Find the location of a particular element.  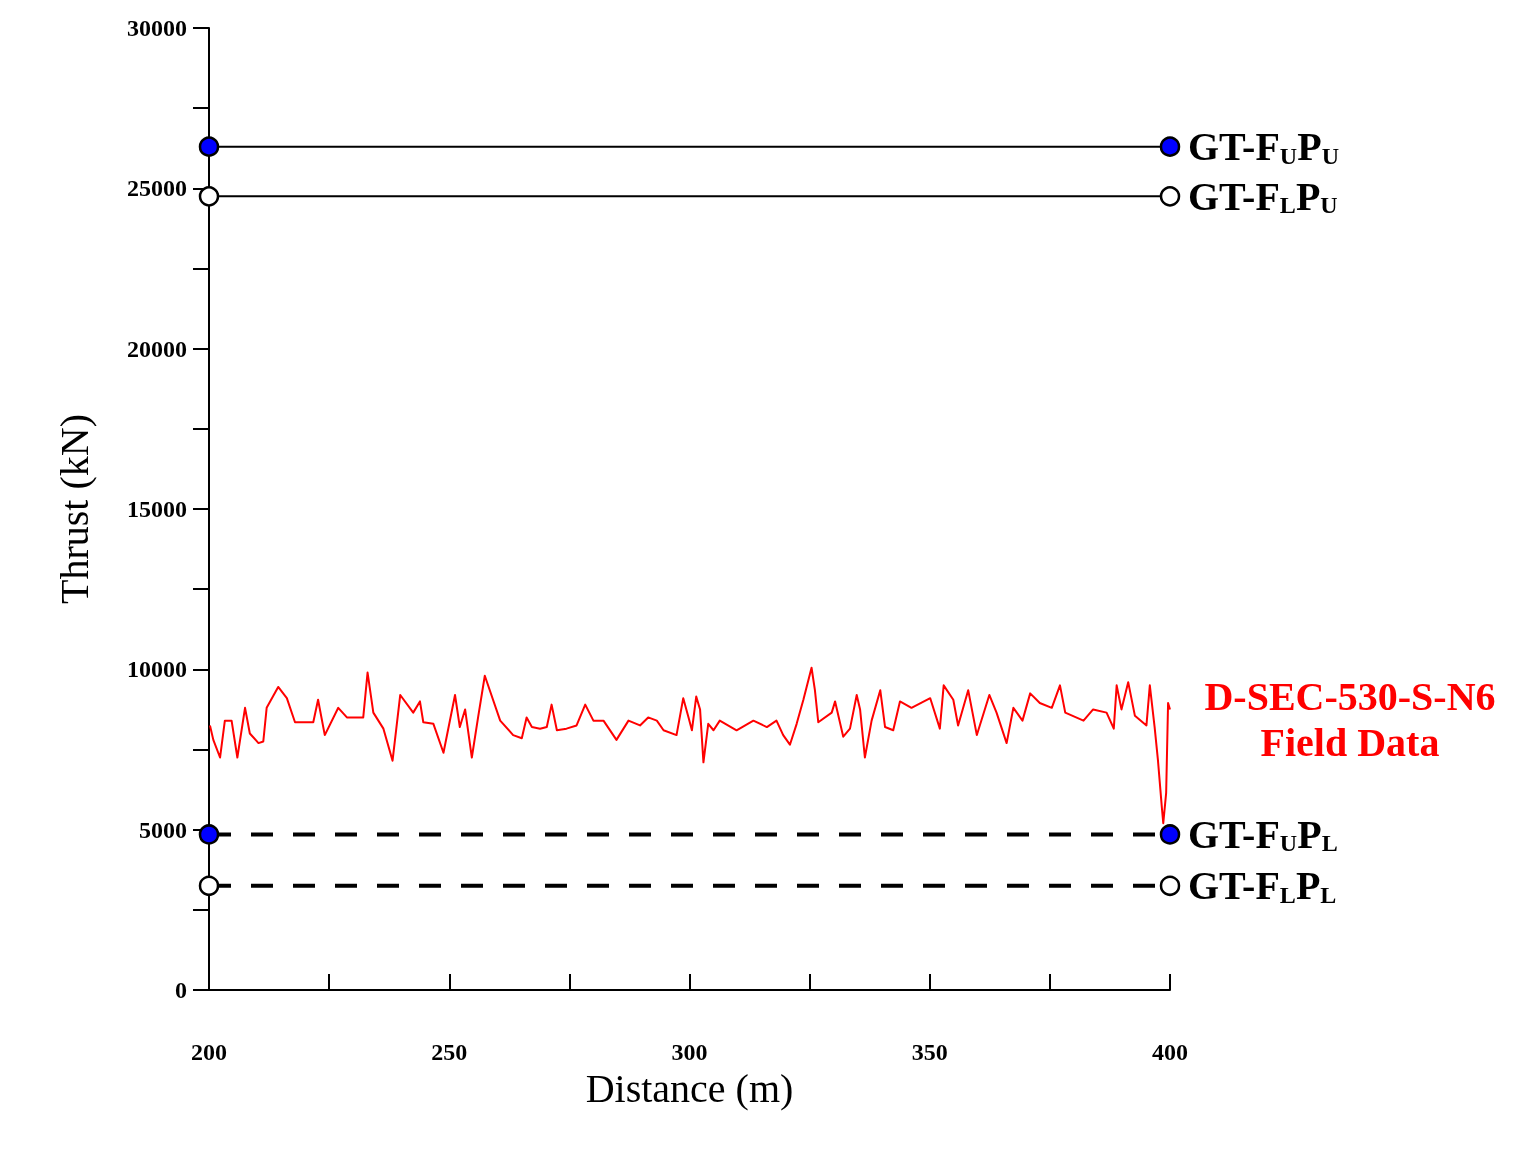

series-label: GT-FUPL is located at coordinates (1263, 834).